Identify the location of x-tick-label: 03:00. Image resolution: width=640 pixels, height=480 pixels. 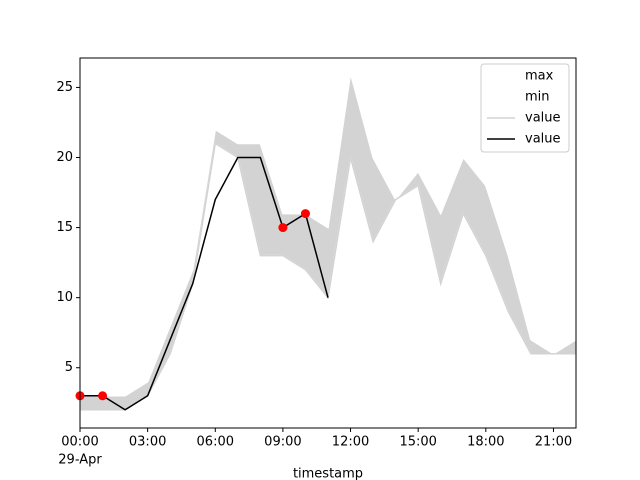
(147, 442).